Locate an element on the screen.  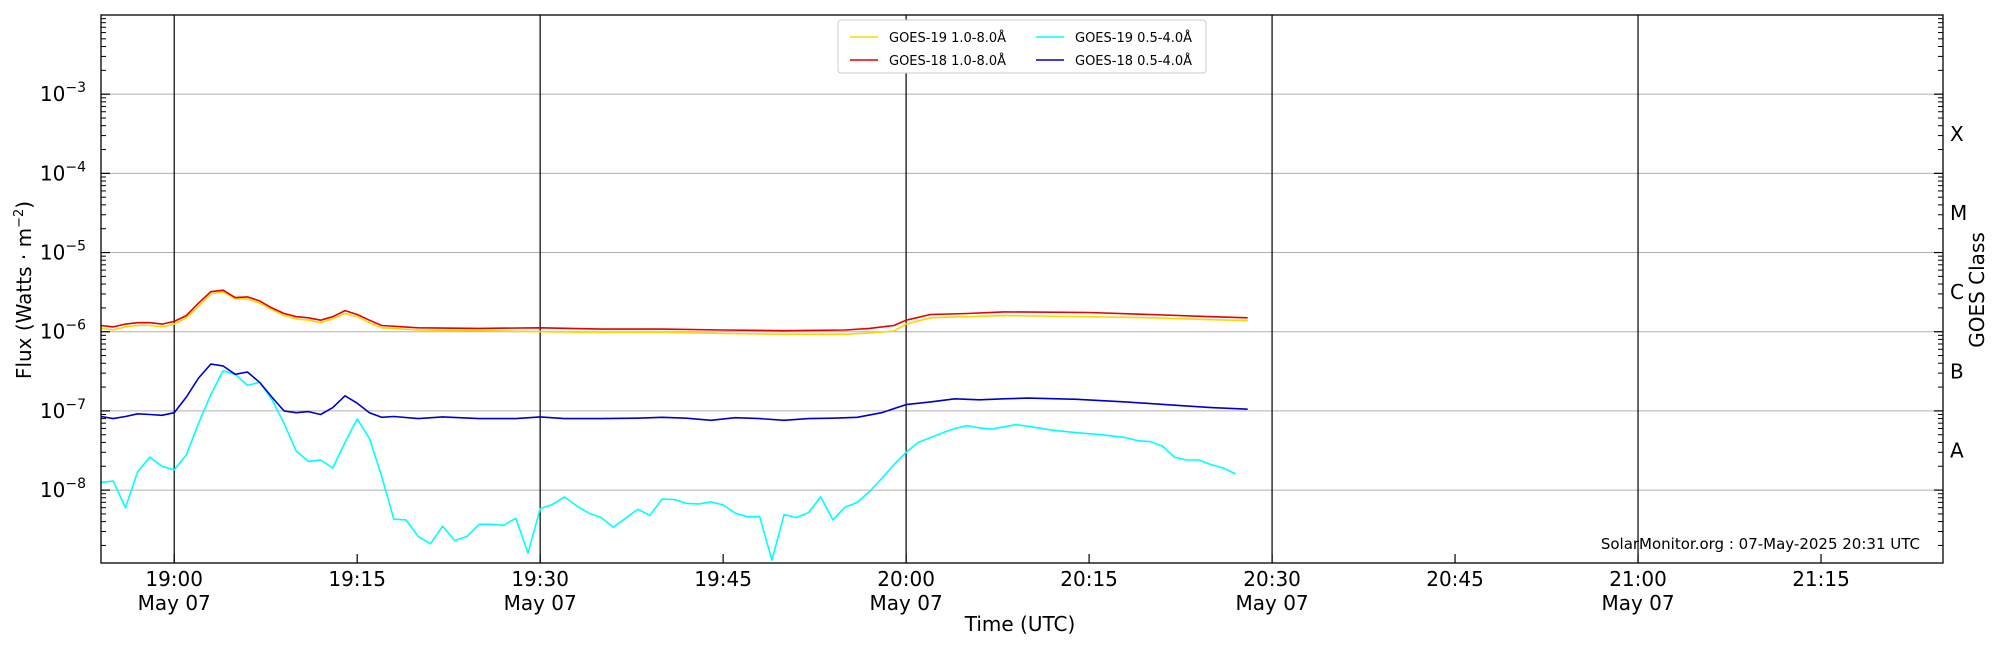
y-tick-label: 10⁻⁸ is located at coordinates (63, 489).